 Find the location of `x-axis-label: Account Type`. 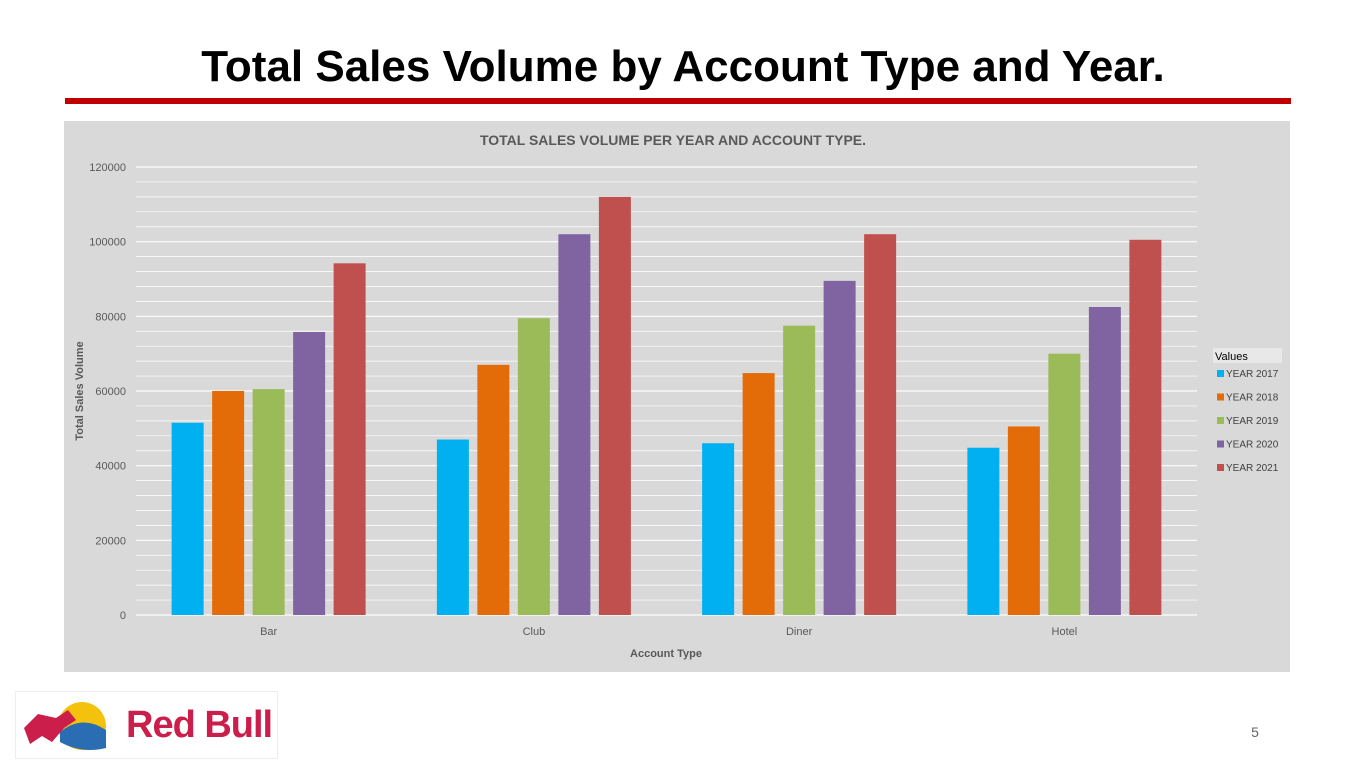

x-axis-label: Account Type is located at coordinates (666, 654).